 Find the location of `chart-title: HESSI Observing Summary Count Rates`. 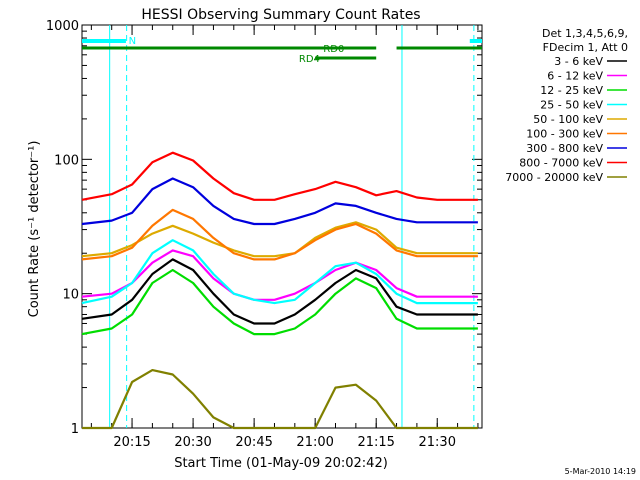

chart-title: HESSI Observing Summary Count Rates is located at coordinates (280, 15).